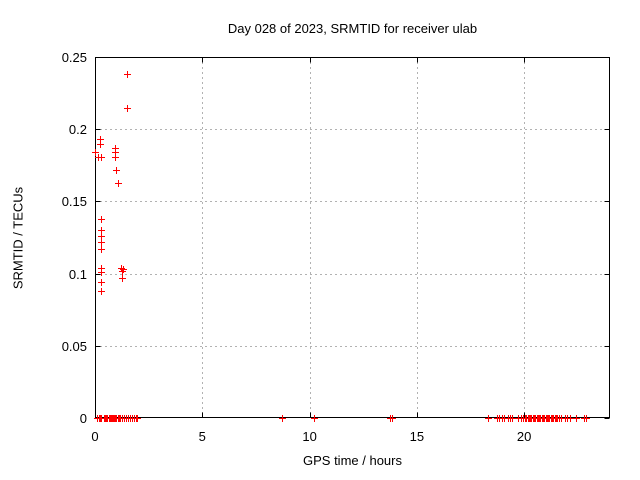  Describe the element at coordinates (74, 57) in the screenshot. I see `y-tick-label: 0.25` at that location.